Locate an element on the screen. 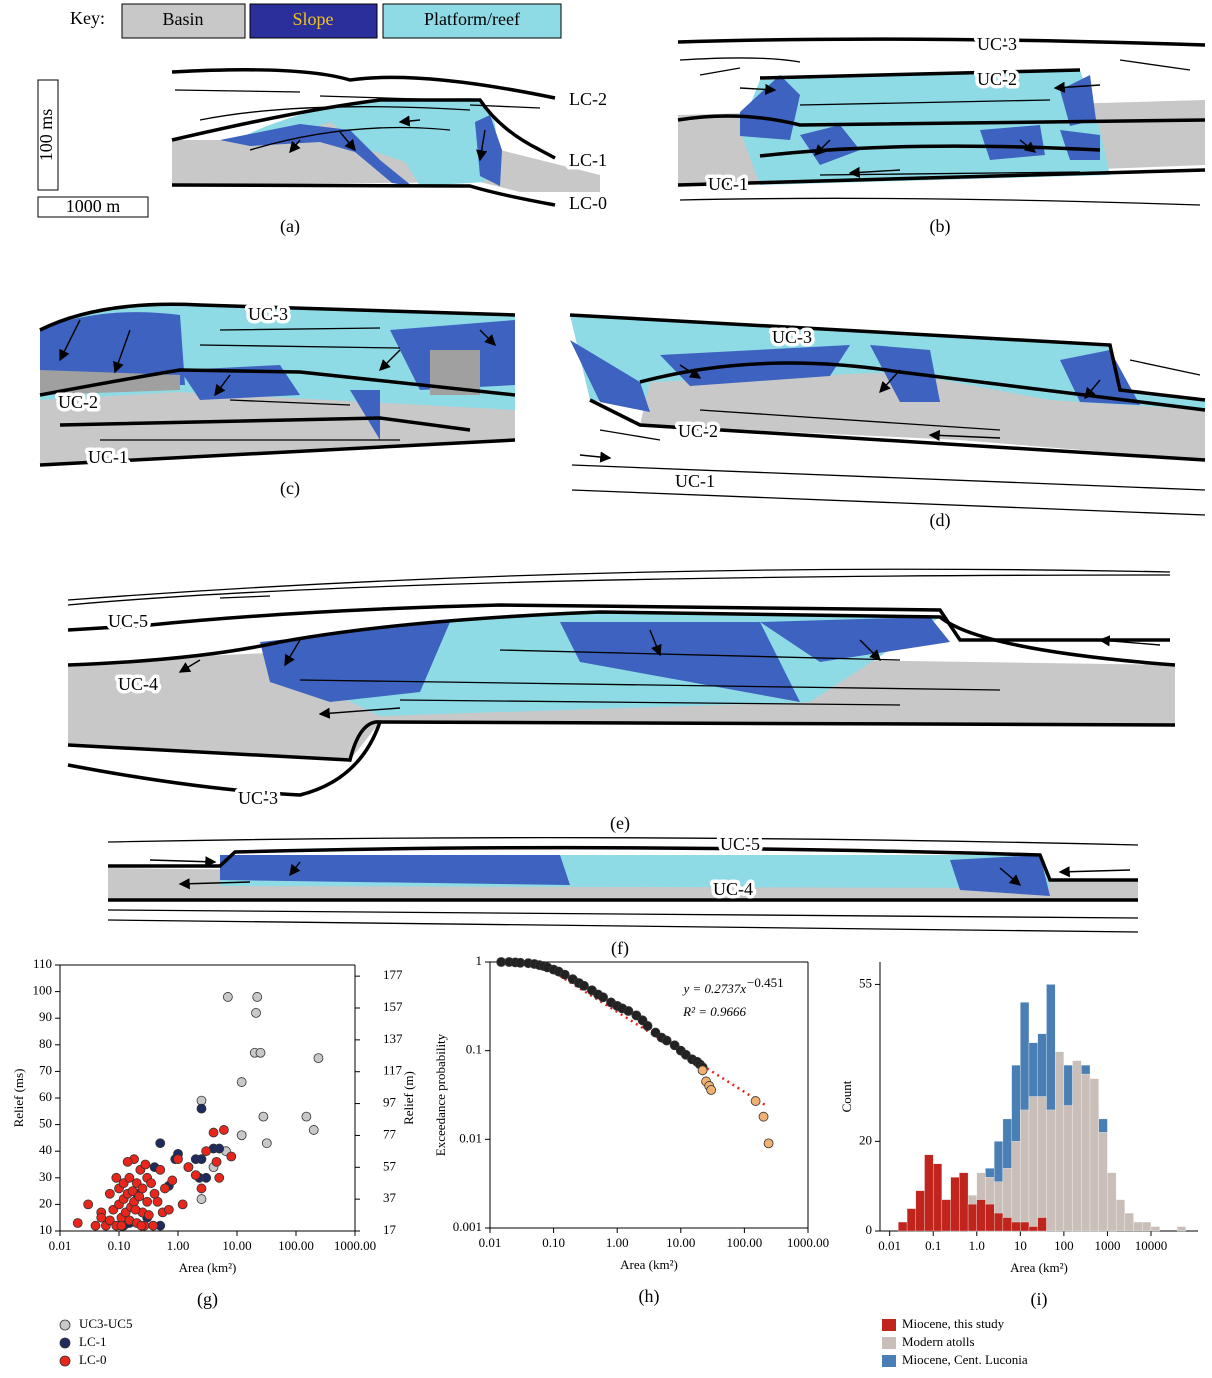 This screenshot has height=1378, width=1212. y-tick-label: 0.01 is located at coordinates (470, 1137).